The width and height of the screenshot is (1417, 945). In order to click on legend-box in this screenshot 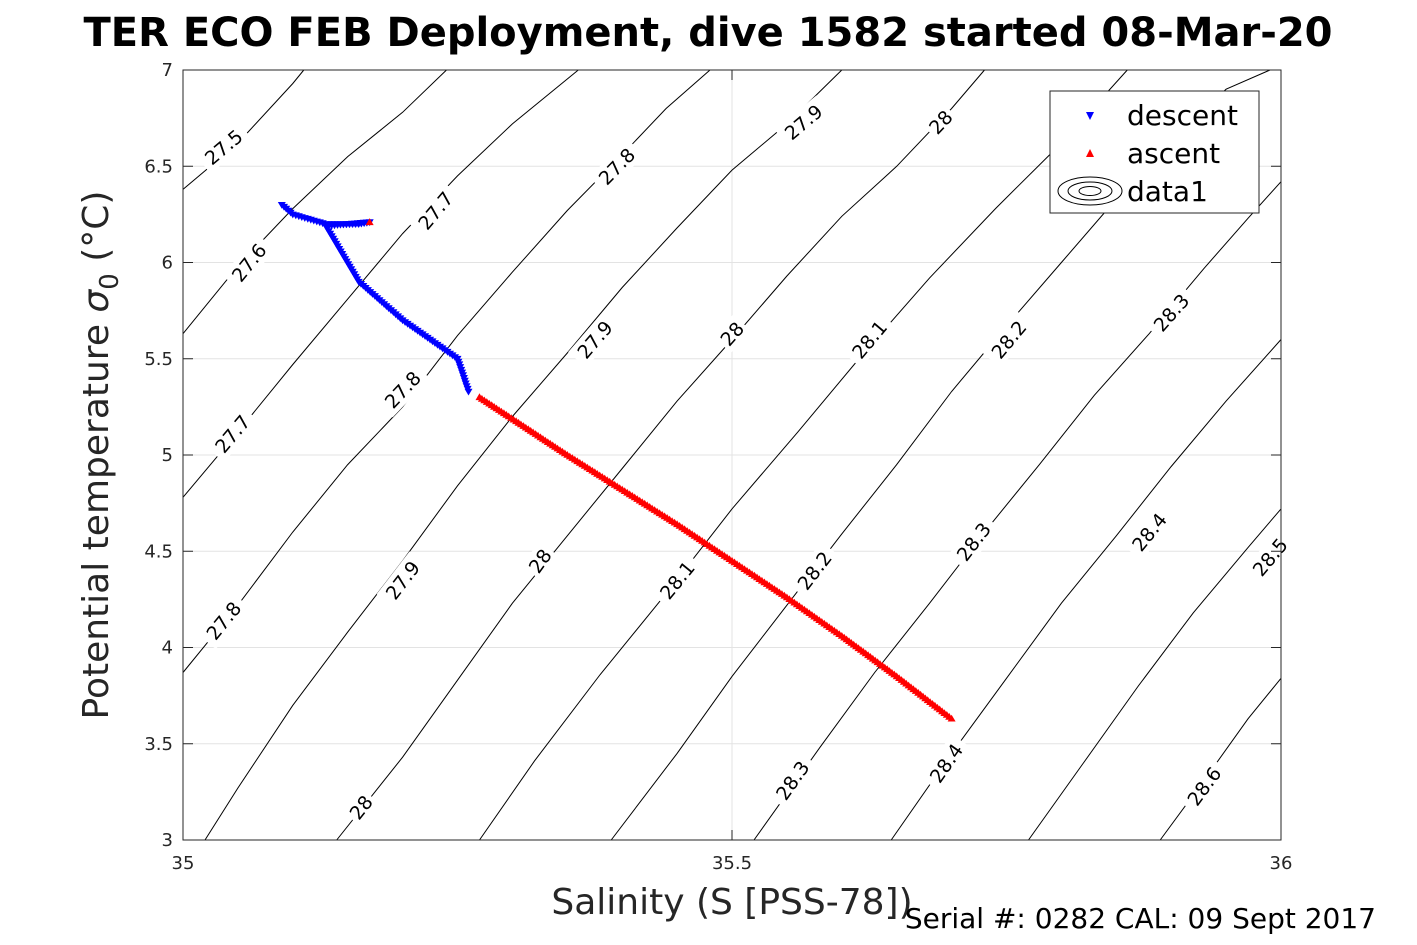, I will do `click(1154, 152)`.